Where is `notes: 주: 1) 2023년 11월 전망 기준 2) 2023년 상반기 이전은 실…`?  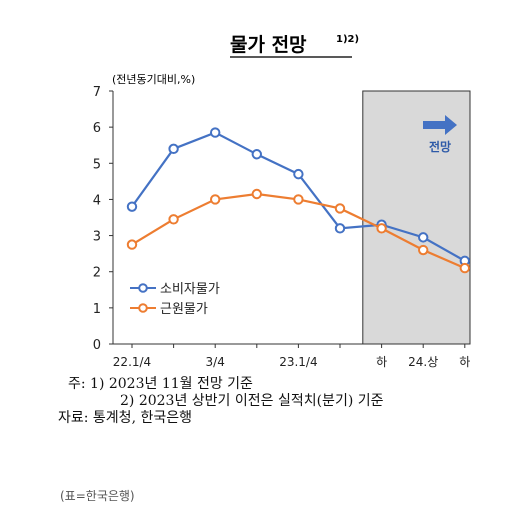 notes: 주: 1) 2023년 11월 전망 기준 2) 2023년 상반기 이전은 실… is located at coordinates (221, 401).